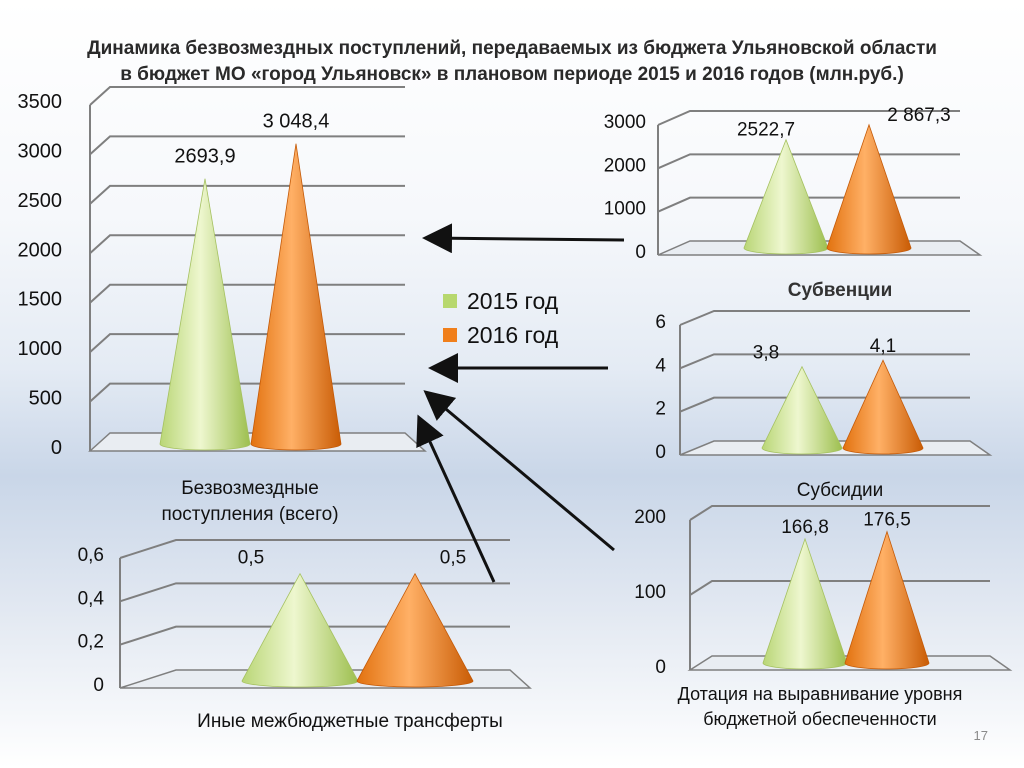 This screenshot has height=768, width=1024. I want to click on cone-2016-total, so click(296, 297).